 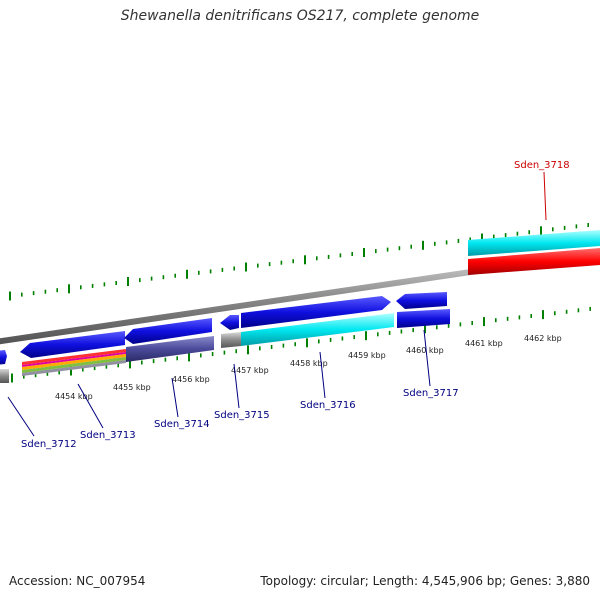 I want to click on gene-feature-3713-r5, so click(x=74, y=368).